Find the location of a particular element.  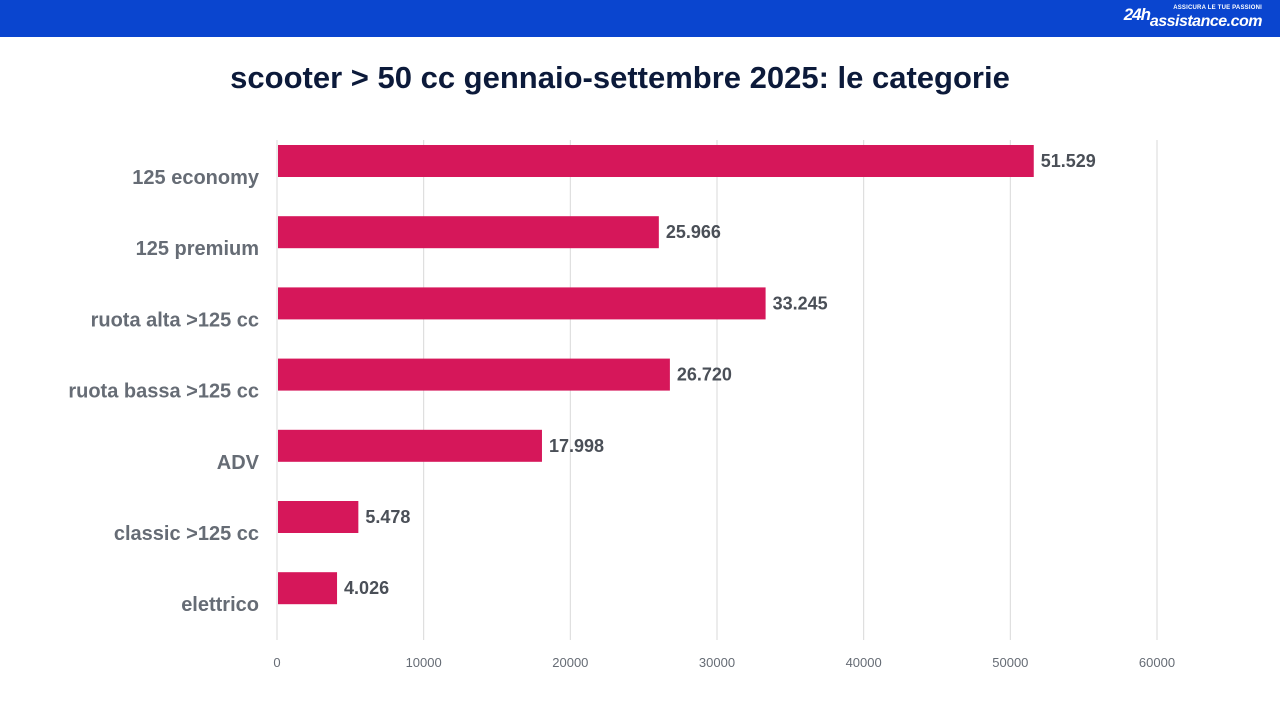

data-label: 17.998 is located at coordinates (576, 446).